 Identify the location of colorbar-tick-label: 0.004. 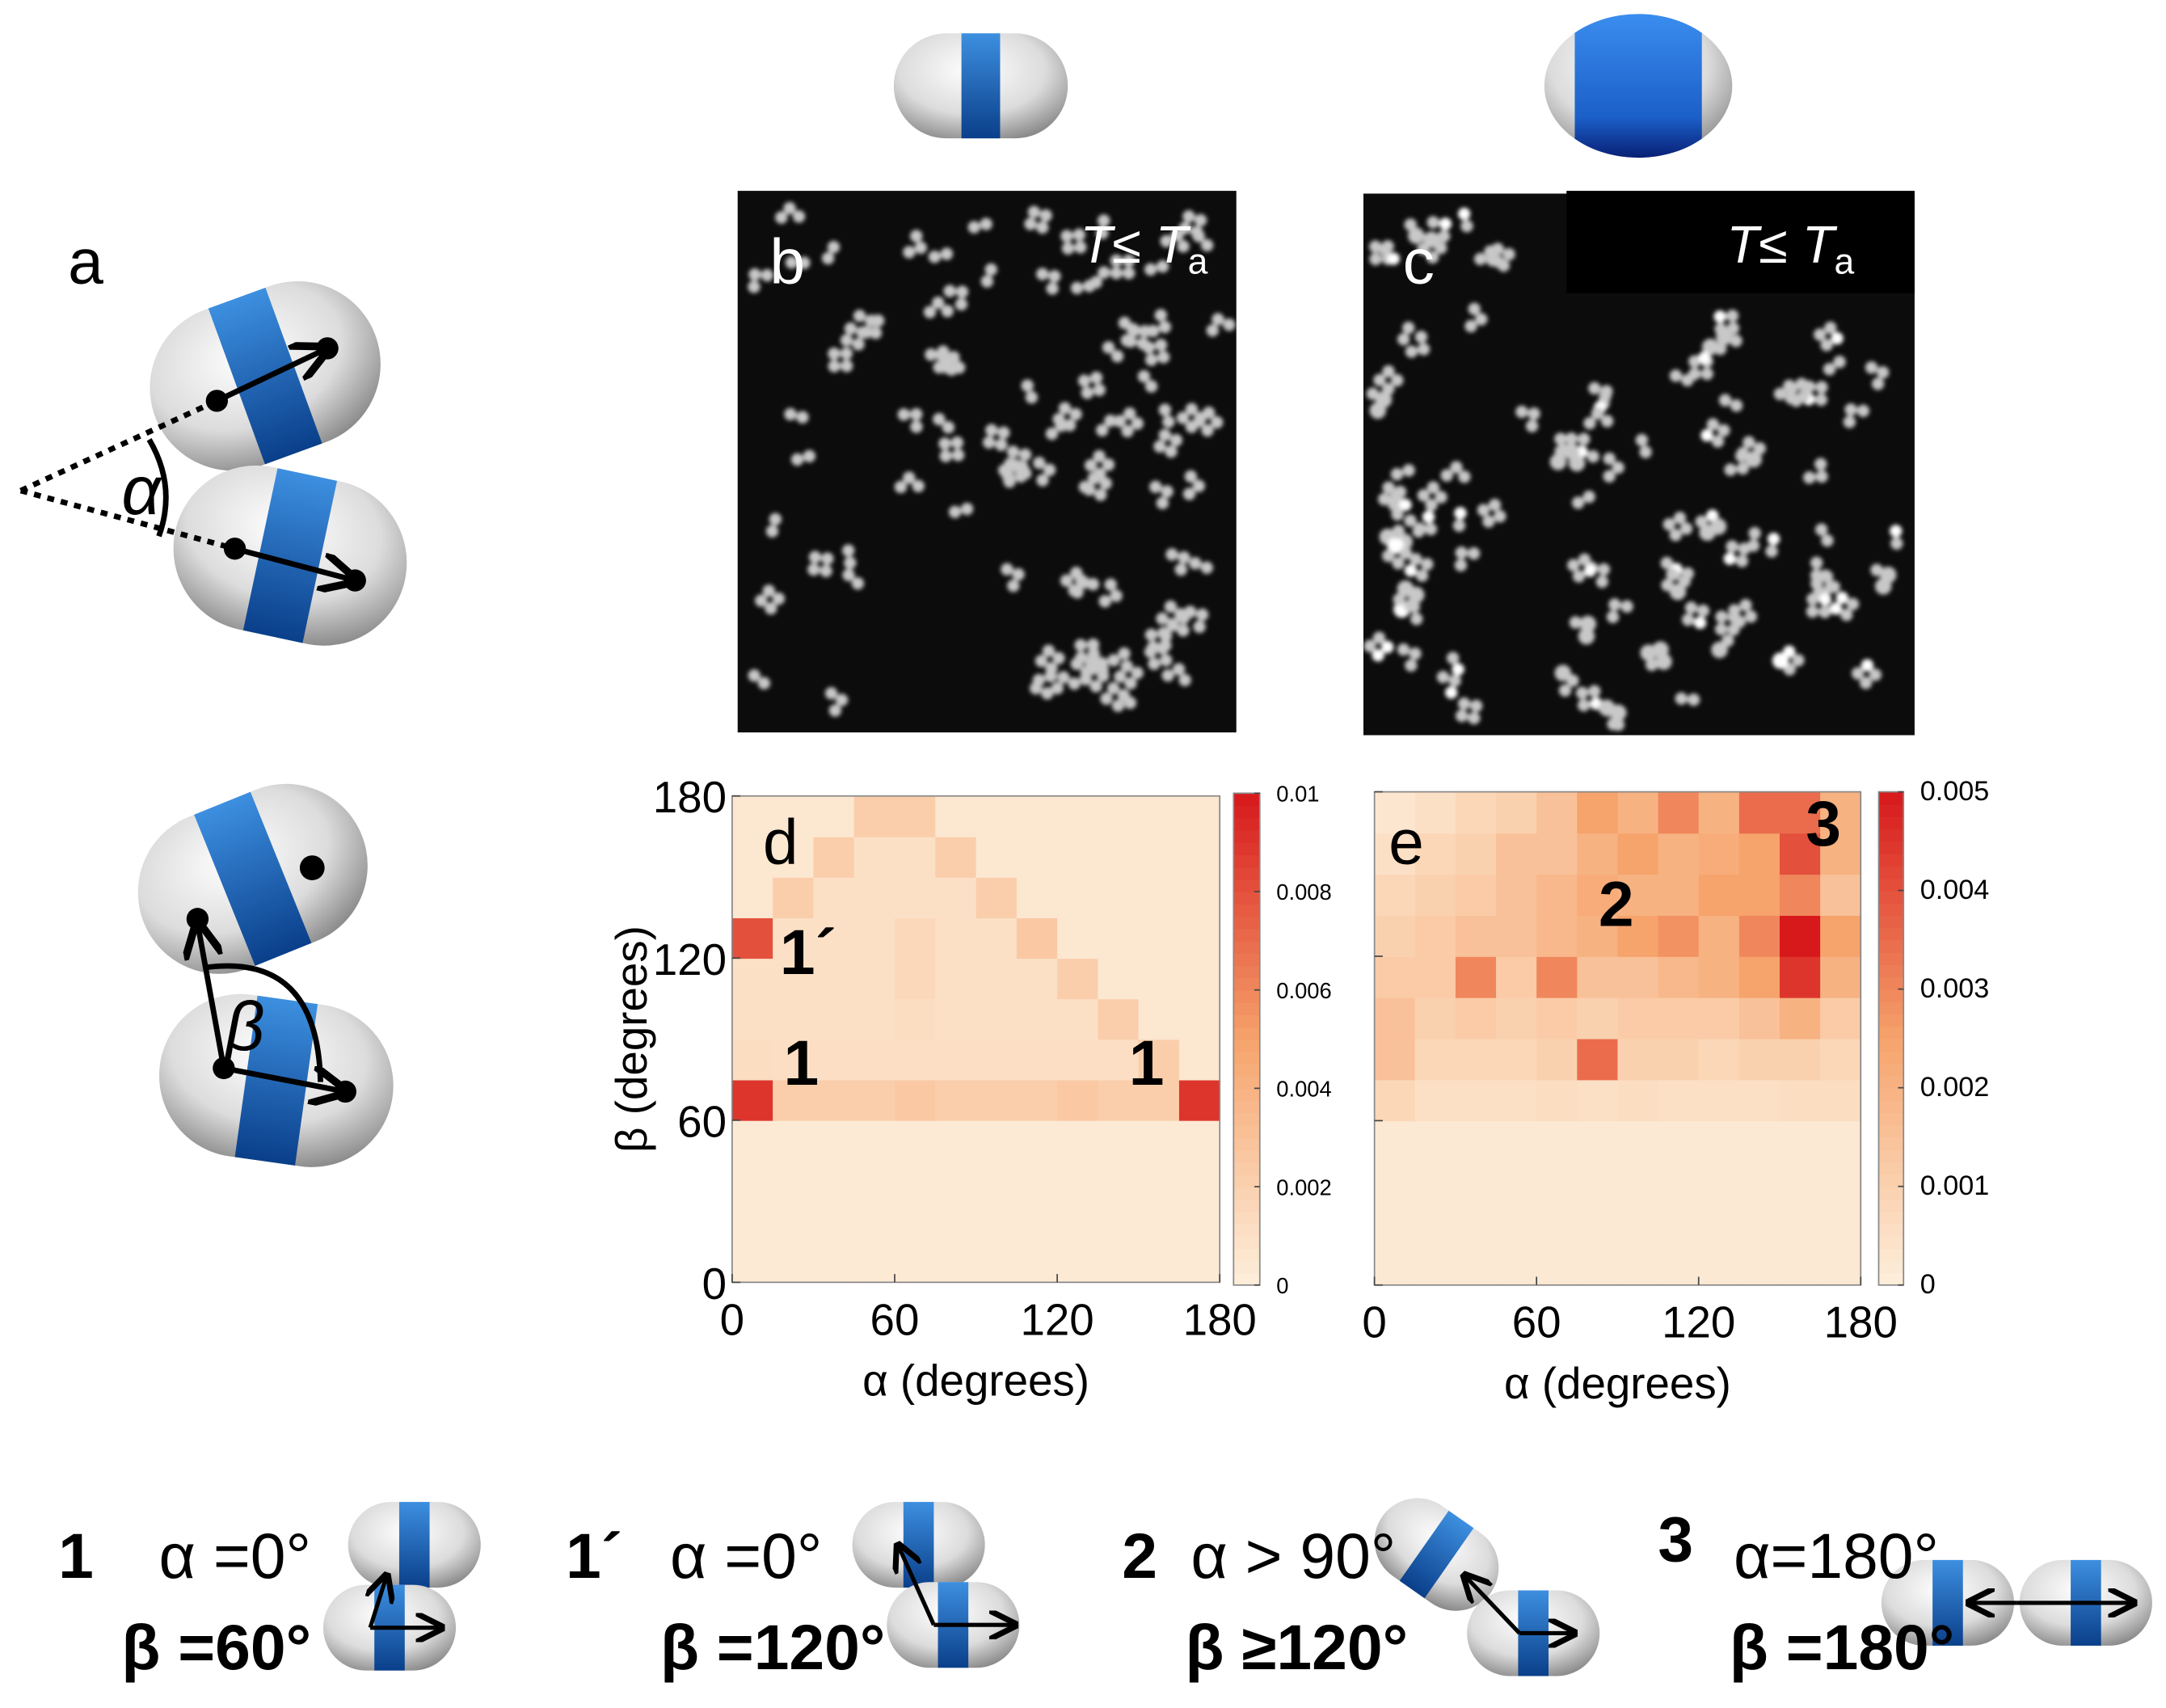
(1303, 1089).